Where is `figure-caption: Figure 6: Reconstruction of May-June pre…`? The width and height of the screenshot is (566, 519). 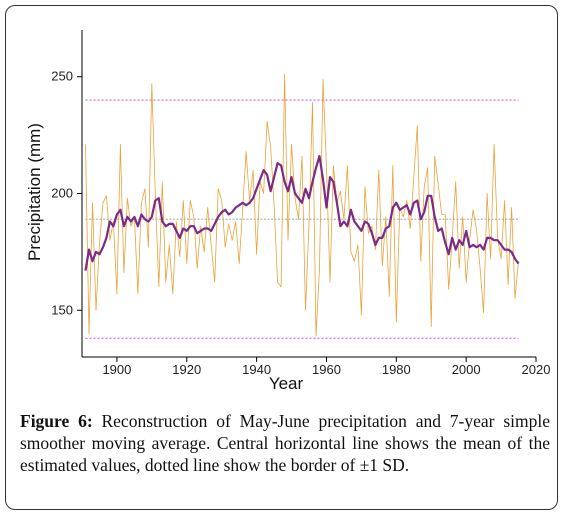 figure-caption: Figure 6: Reconstruction of May-June pre… is located at coordinates (285, 443).